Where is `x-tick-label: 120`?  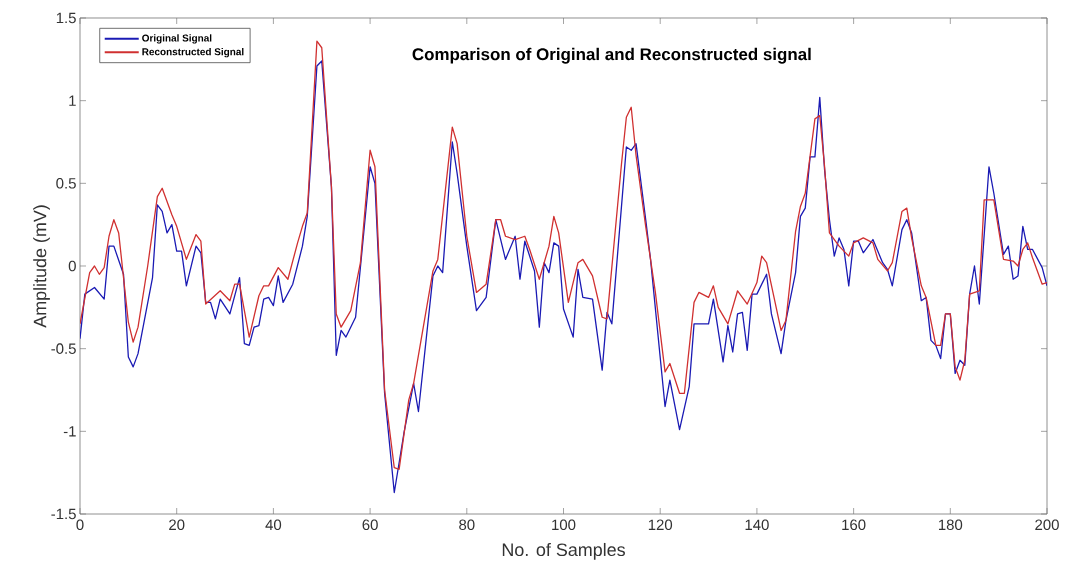
x-tick-label: 120 is located at coordinates (660, 525).